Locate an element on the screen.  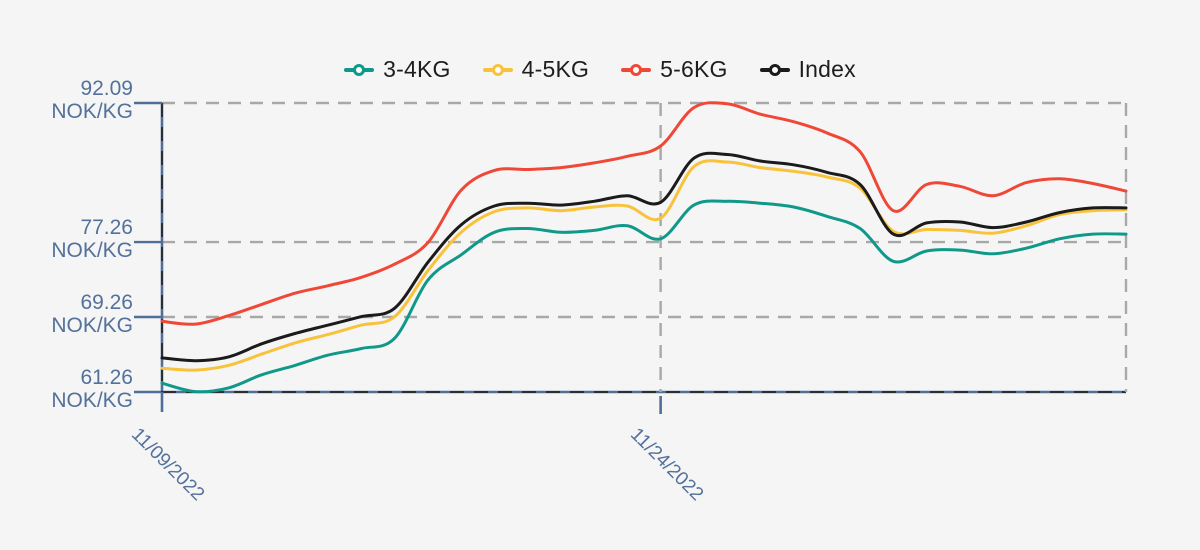
legend-label: 5-6KG is located at coordinates (694, 69).